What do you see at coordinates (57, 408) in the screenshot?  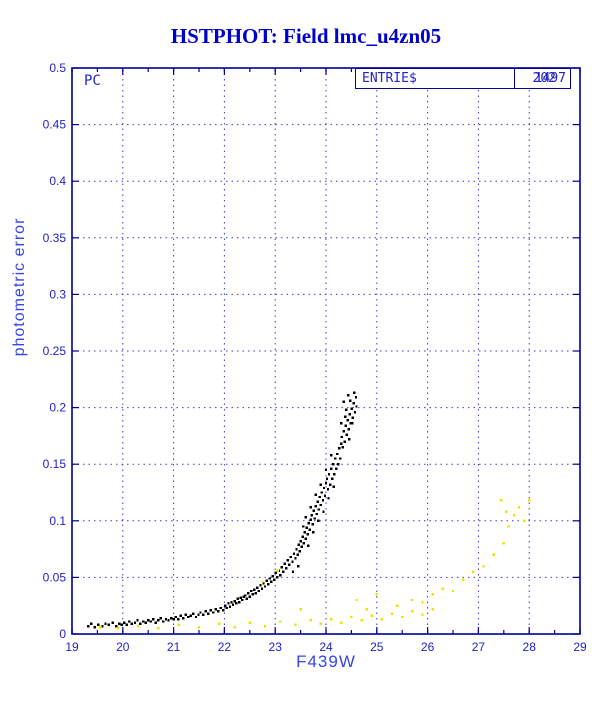 I see `y-tick-label: 0.2` at bounding box center [57, 408].